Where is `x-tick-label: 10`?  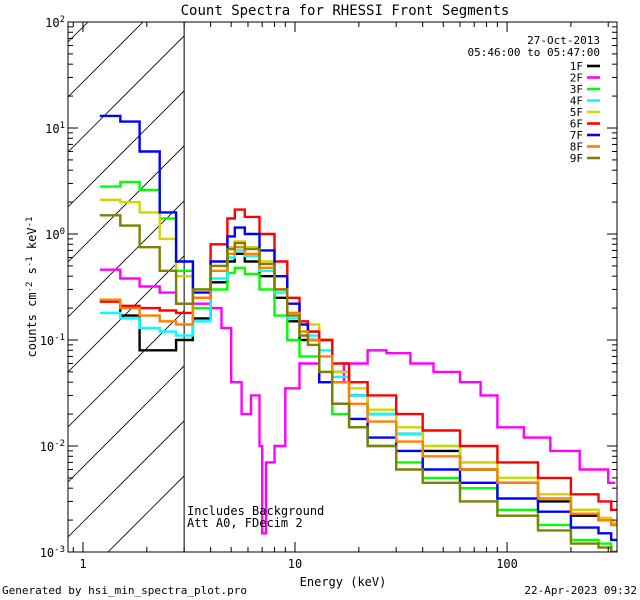
x-tick-label: 10 is located at coordinates (295, 564).